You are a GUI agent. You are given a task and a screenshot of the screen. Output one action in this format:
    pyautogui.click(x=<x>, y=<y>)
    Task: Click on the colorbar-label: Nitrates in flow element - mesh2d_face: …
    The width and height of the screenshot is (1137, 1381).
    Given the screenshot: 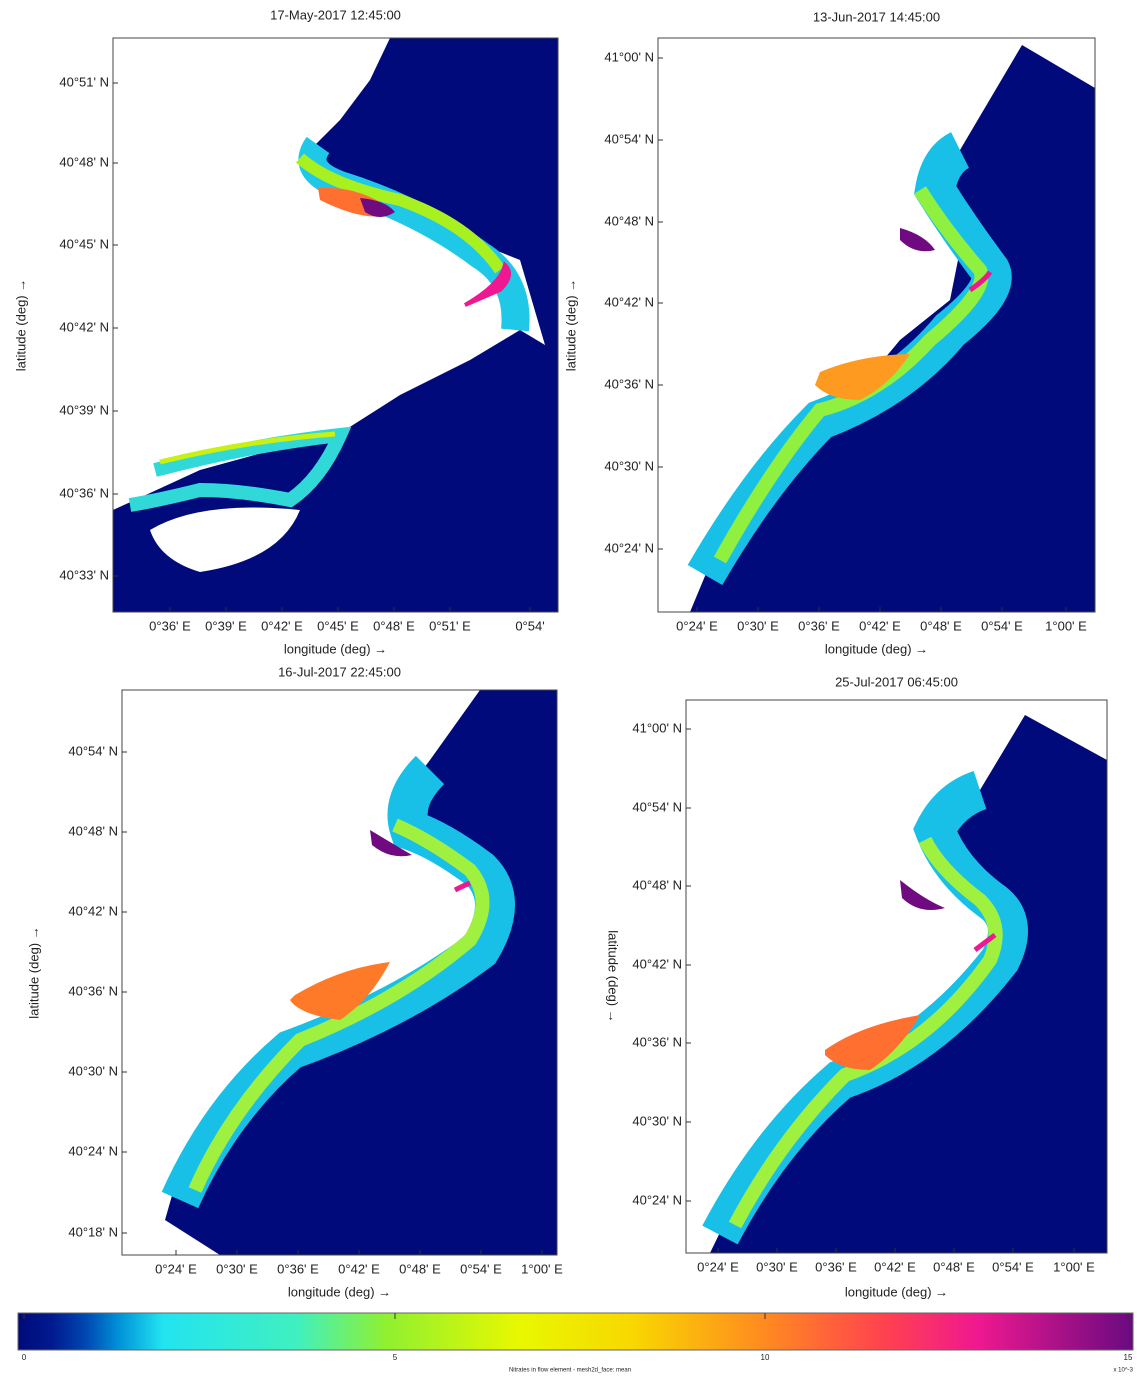 What is the action you would take?
    pyautogui.click(x=570, y=1371)
    